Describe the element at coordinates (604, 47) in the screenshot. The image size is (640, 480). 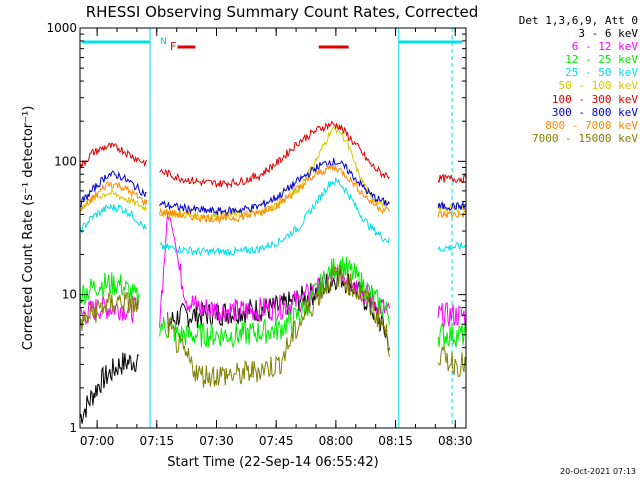
I see `legend-entry: 6 - 12 keV` at that location.